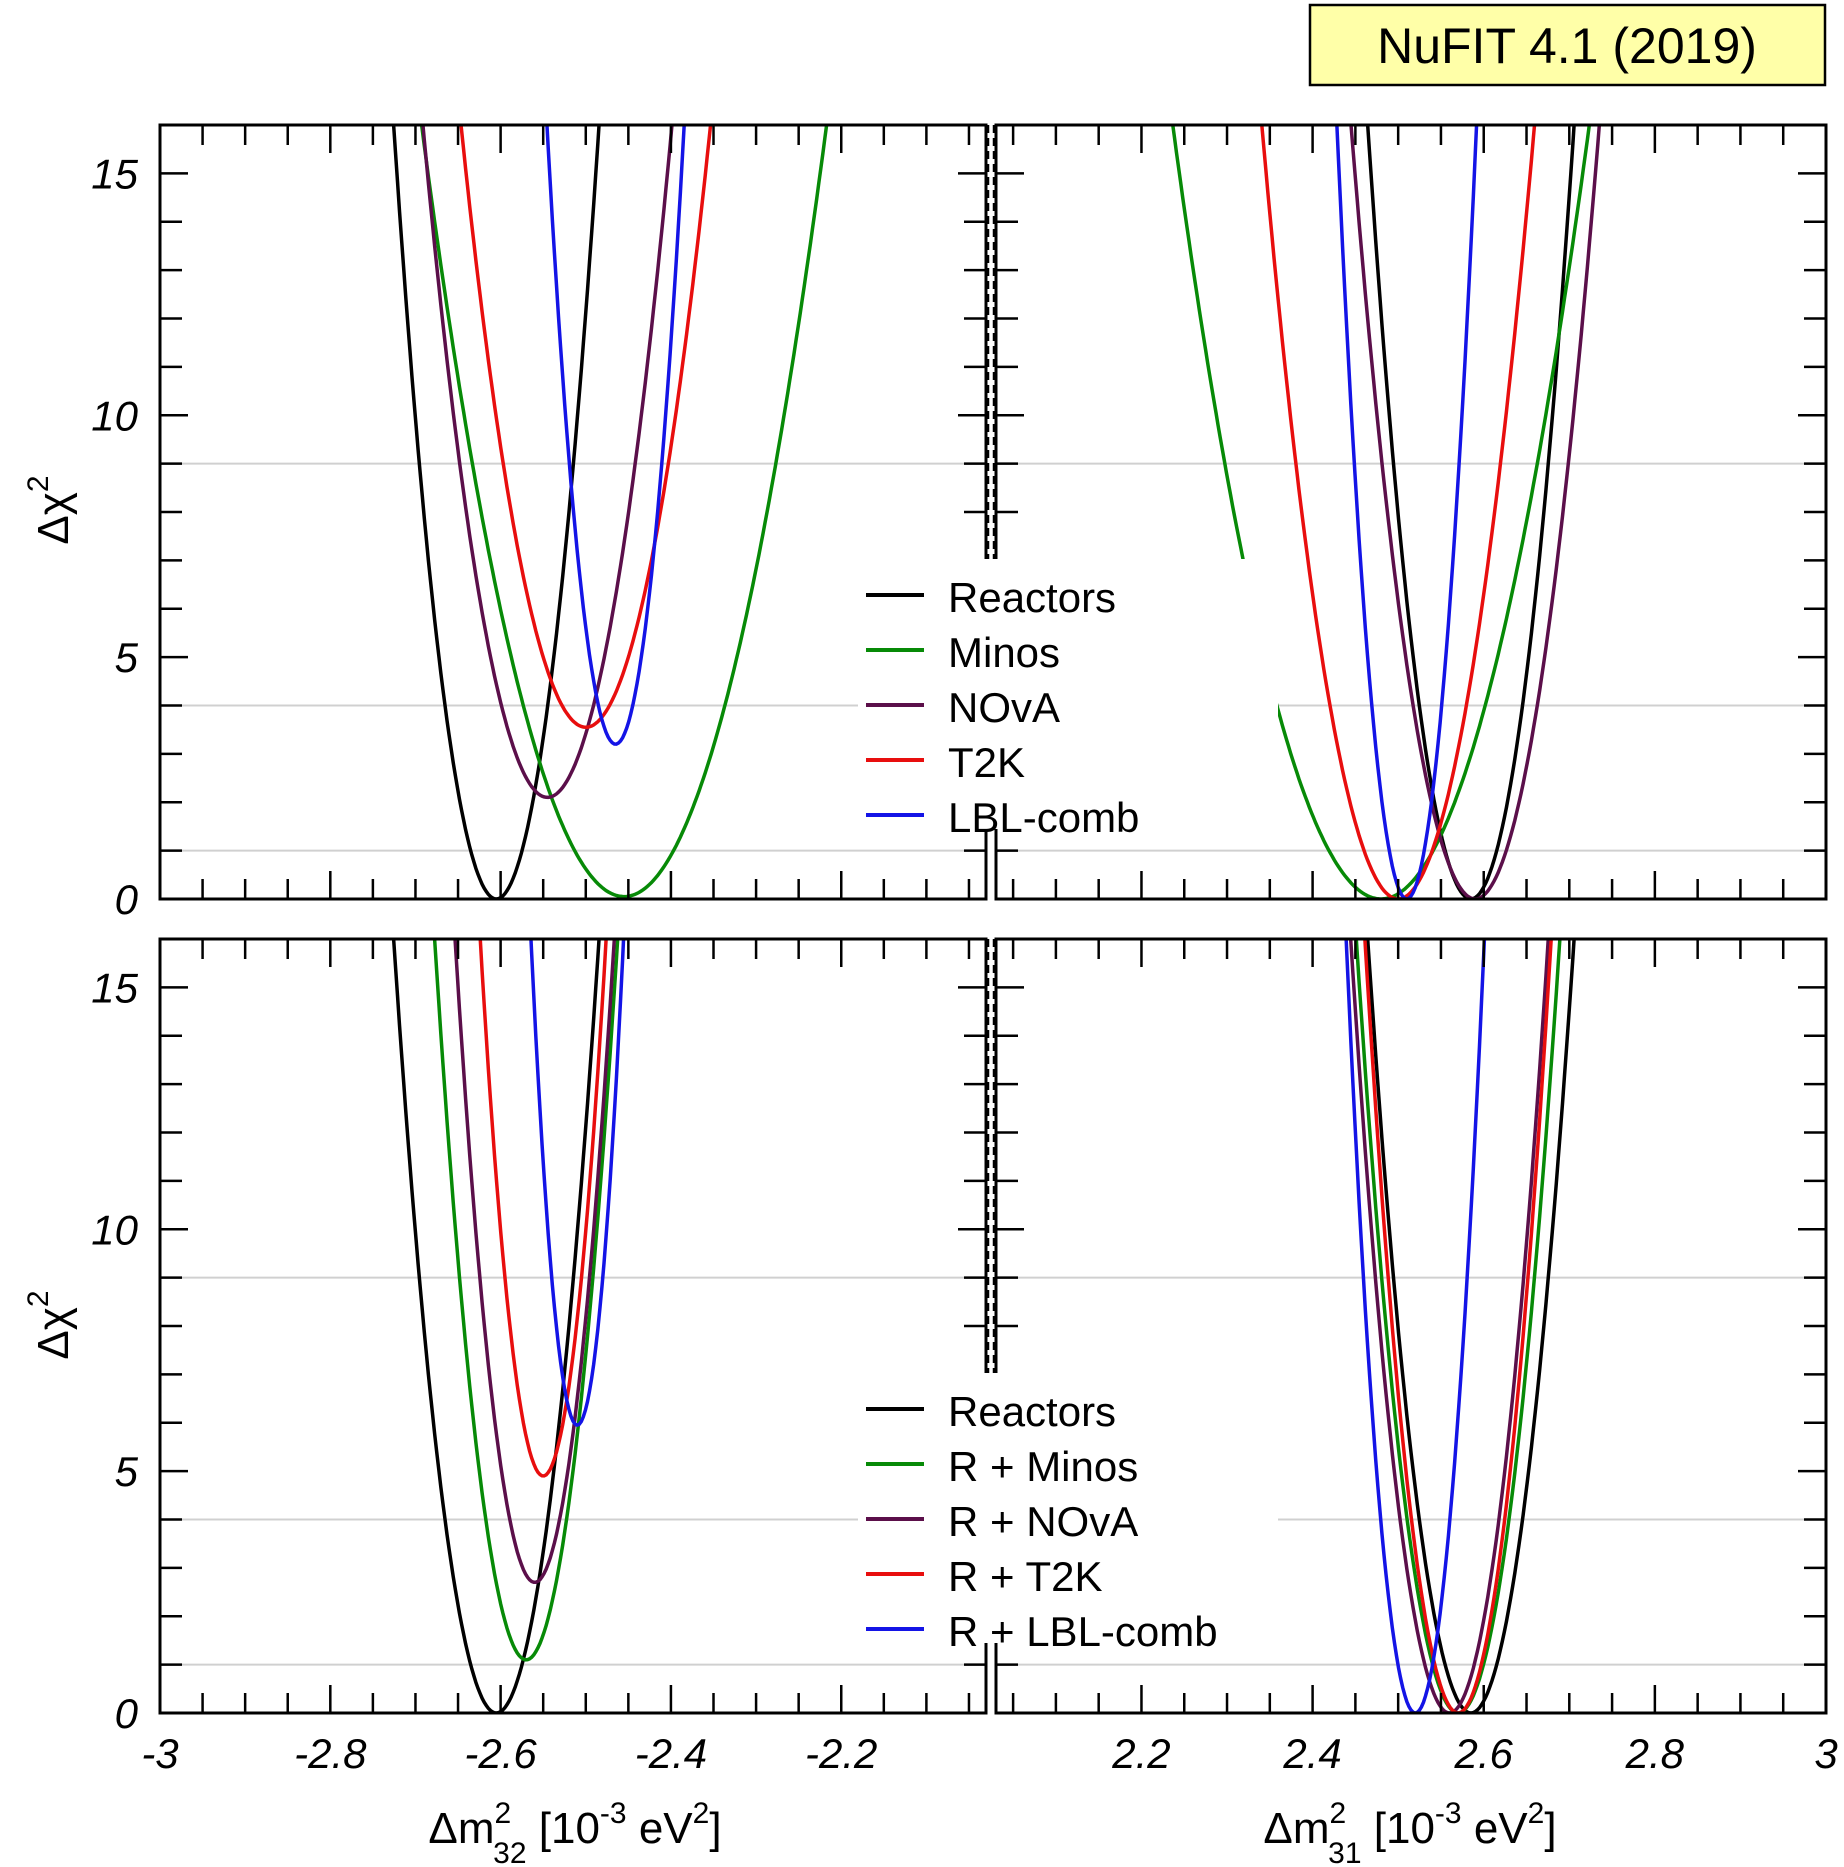  Describe the element at coordinates (38, 1298) in the screenshot. I see `y-axis-label-bottom-sup: 2` at that location.